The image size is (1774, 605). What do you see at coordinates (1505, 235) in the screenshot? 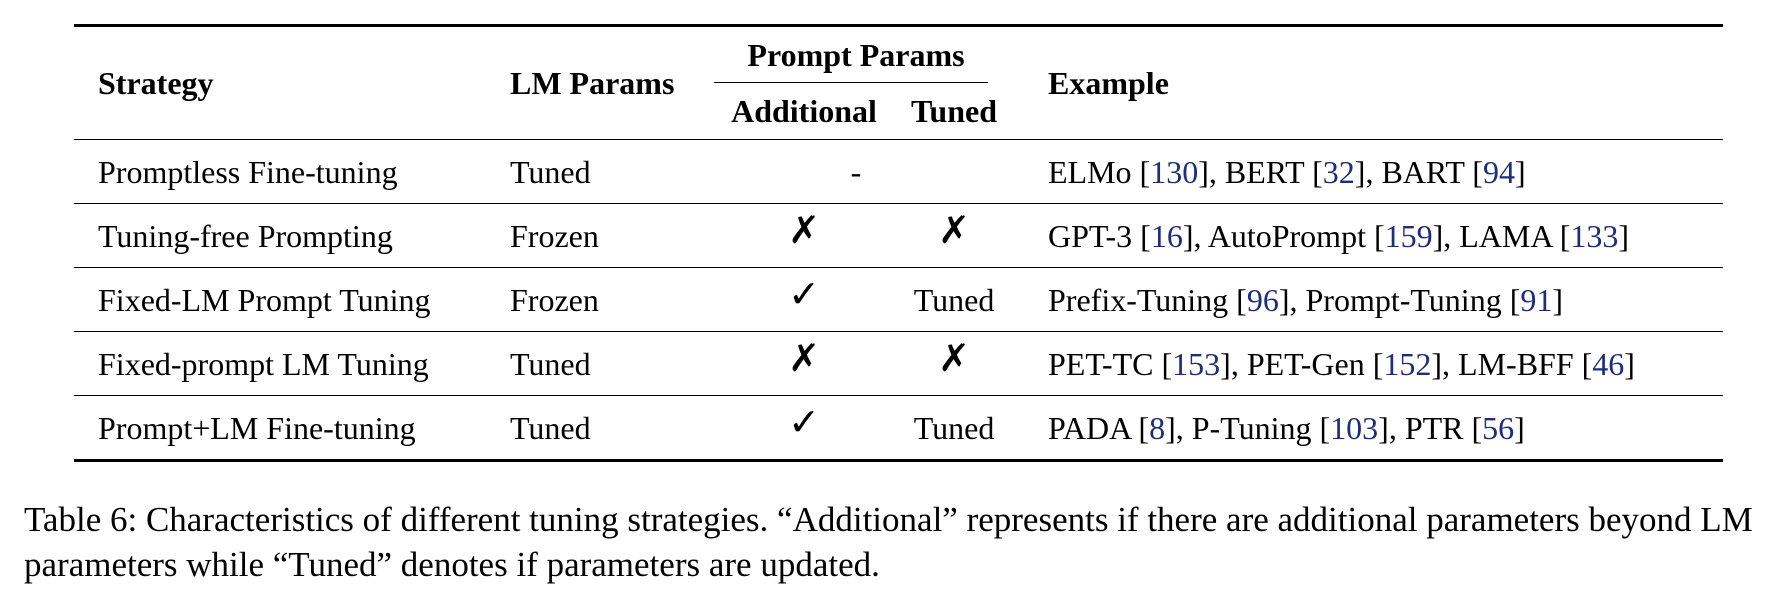
I see `example-name: LAMA` at bounding box center [1505, 235].